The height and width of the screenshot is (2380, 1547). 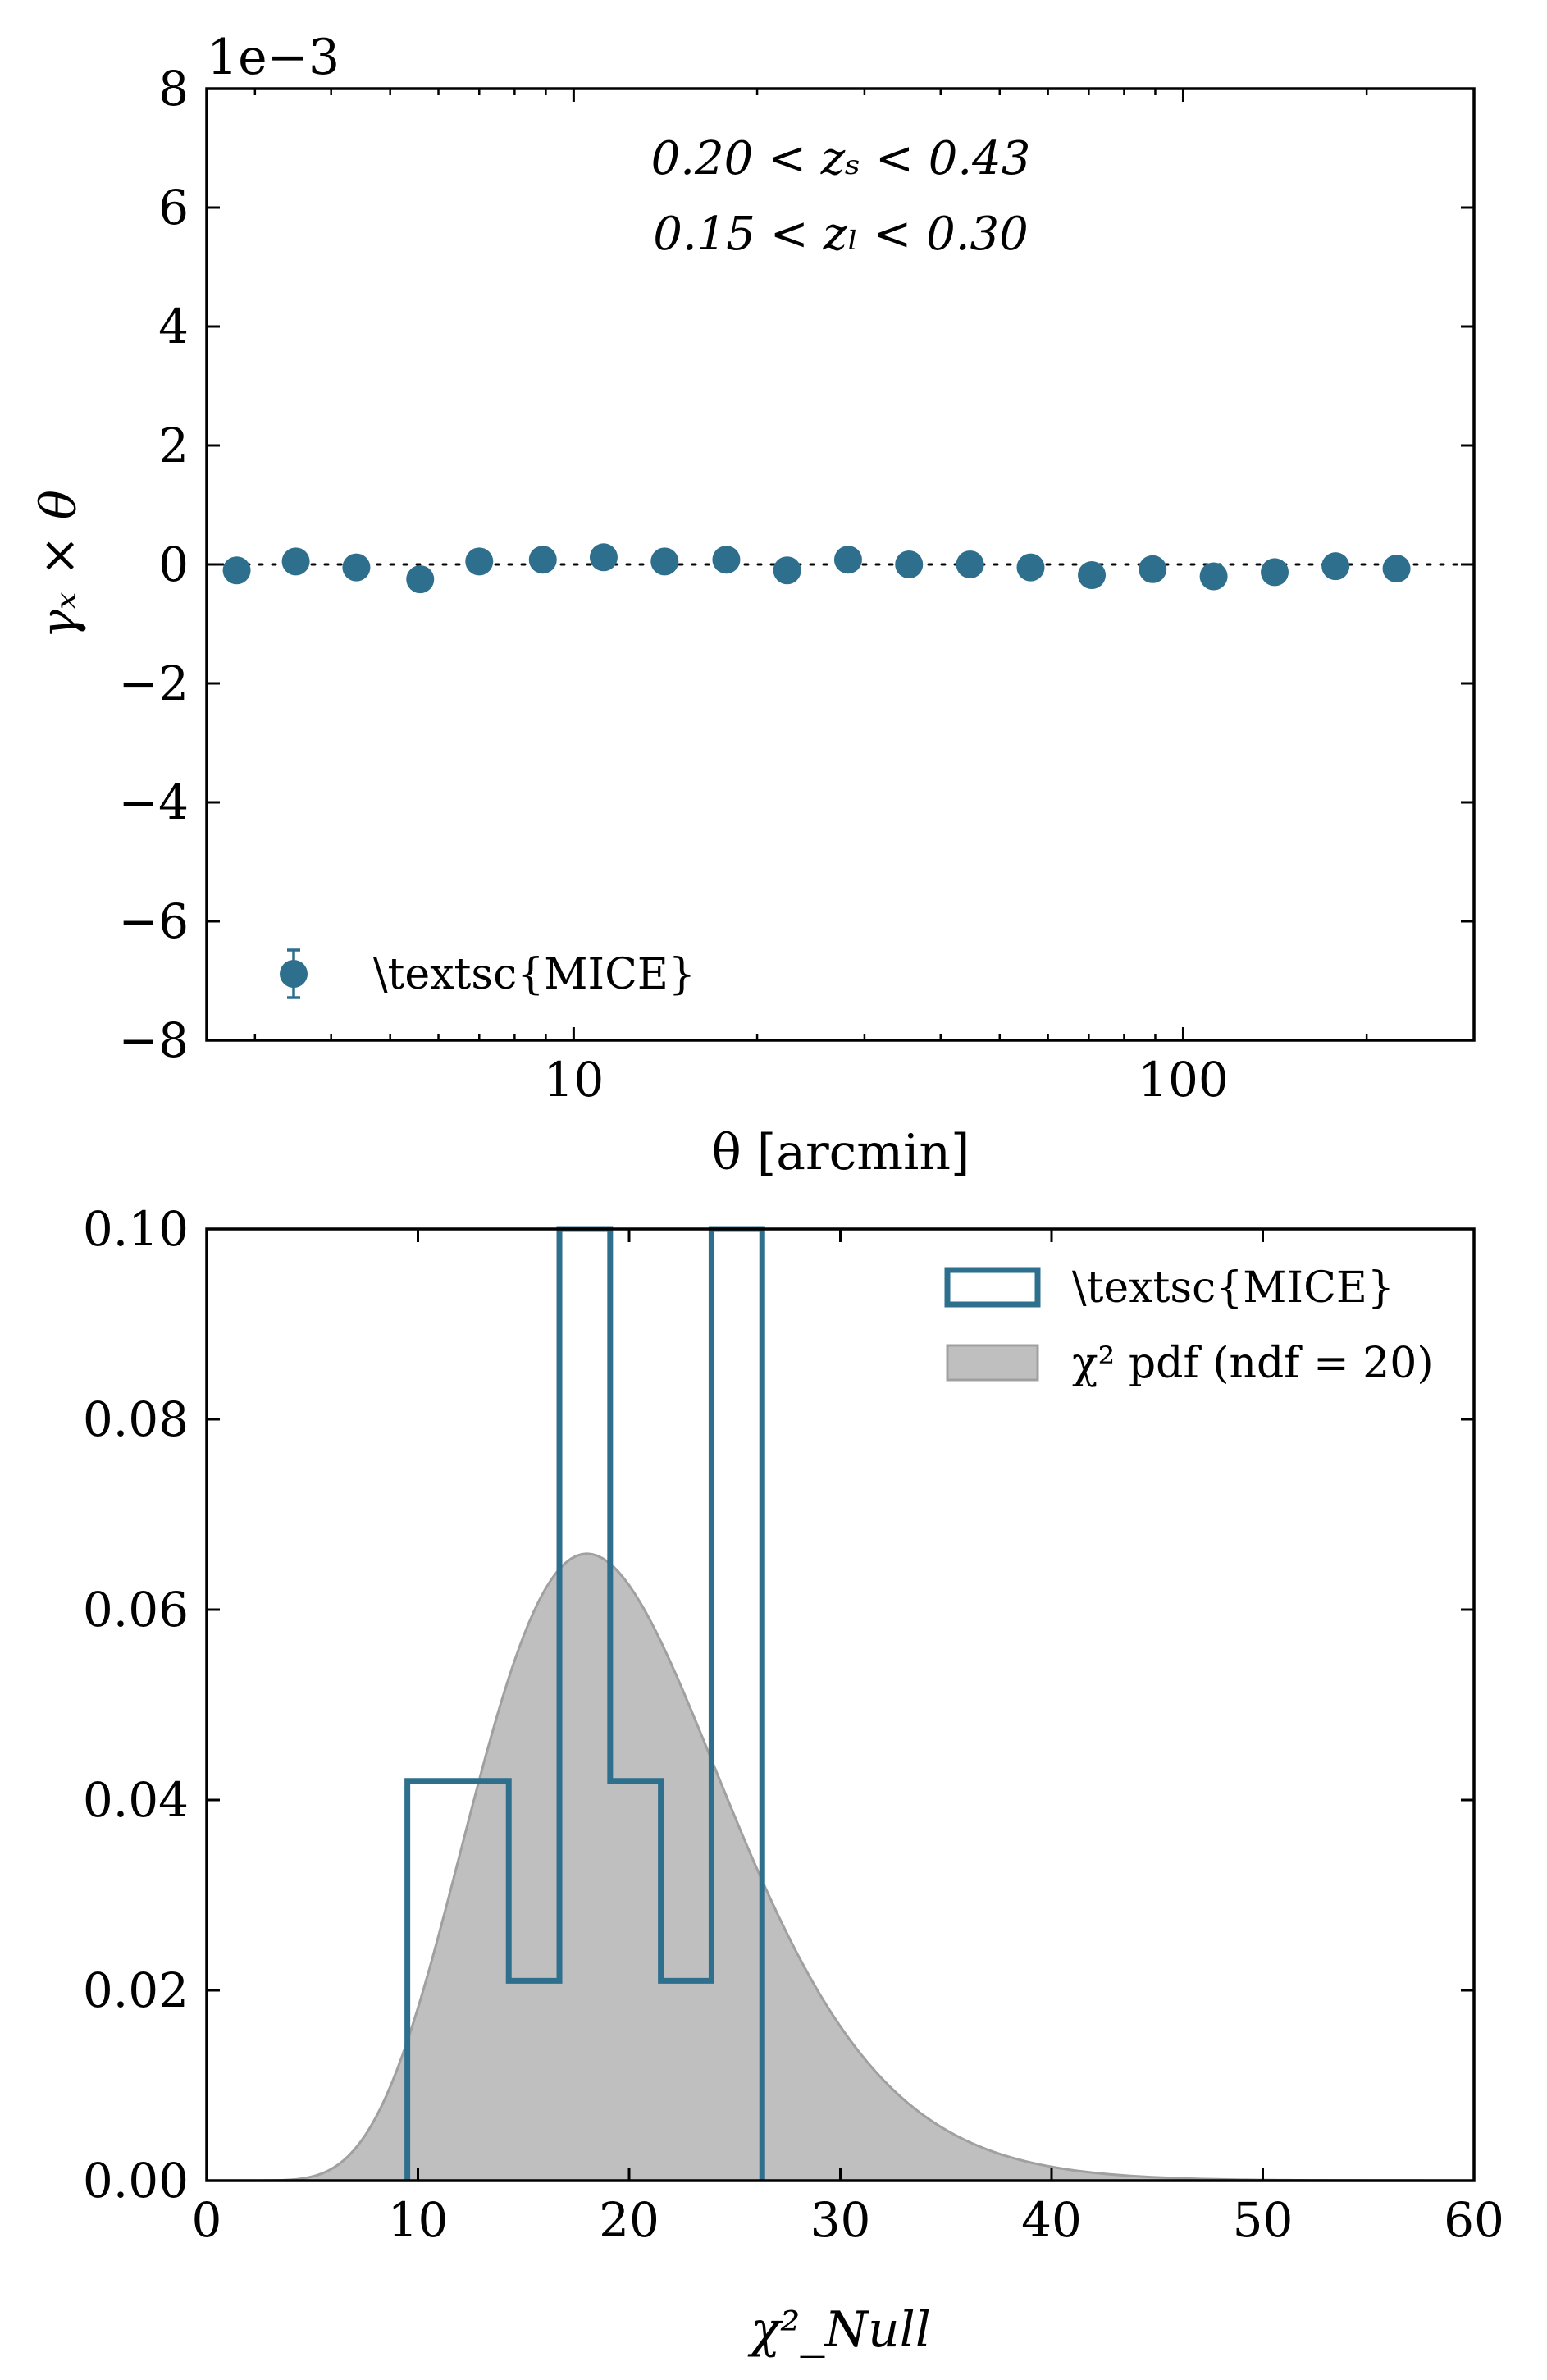 I want to click on top-y-tick-label: 4, so click(x=173, y=327).